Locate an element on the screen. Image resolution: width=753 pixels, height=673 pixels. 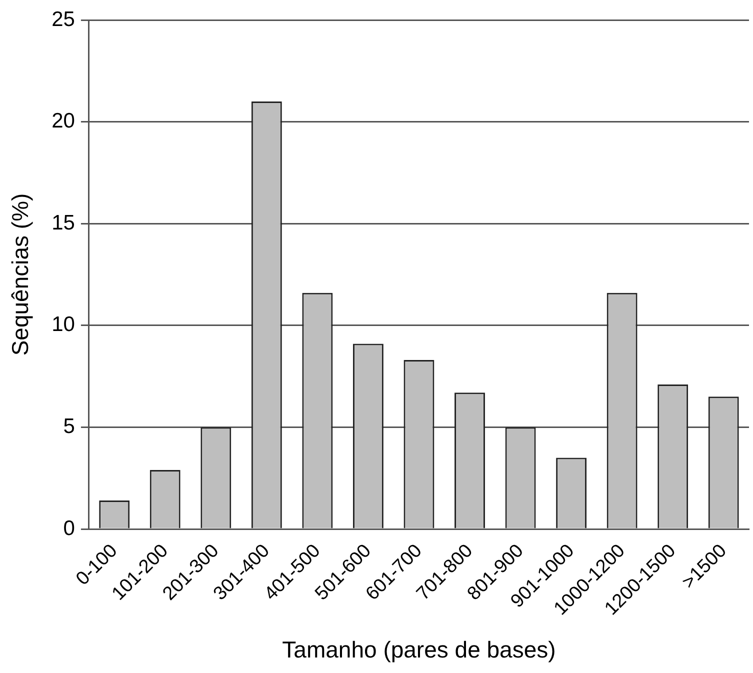
y-tick-label: 5 is located at coordinates (69, 426).